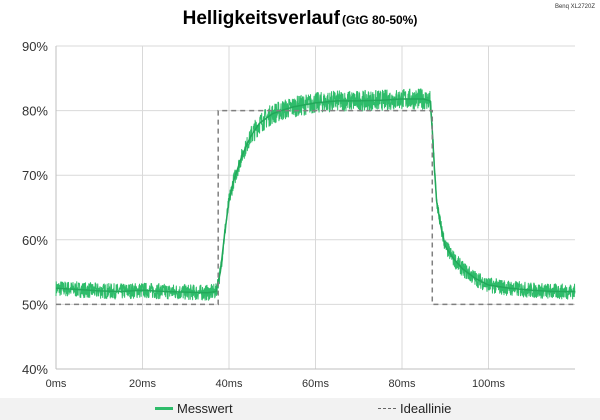 The image size is (600, 420). I want to click on y-tick-label: 80%, so click(35, 111).